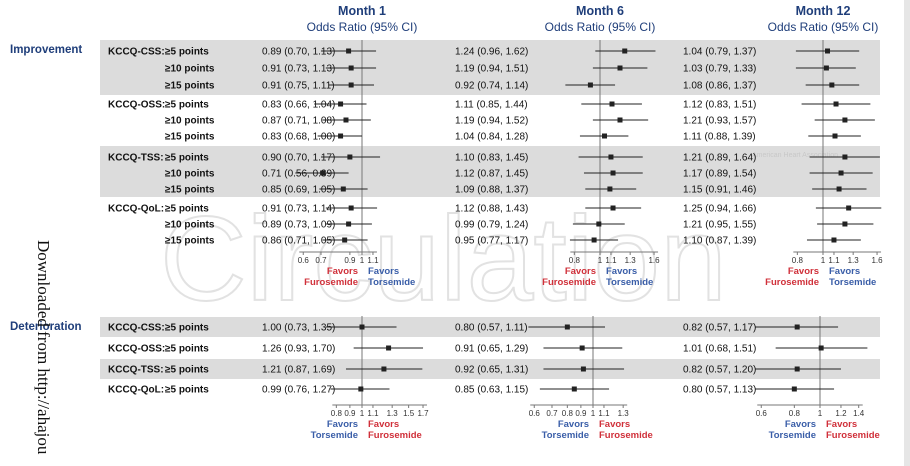 This screenshot has width=910, height=466. Describe the element at coordinates (362, 11) in the screenshot. I see `panel-title: Month 1` at that location.